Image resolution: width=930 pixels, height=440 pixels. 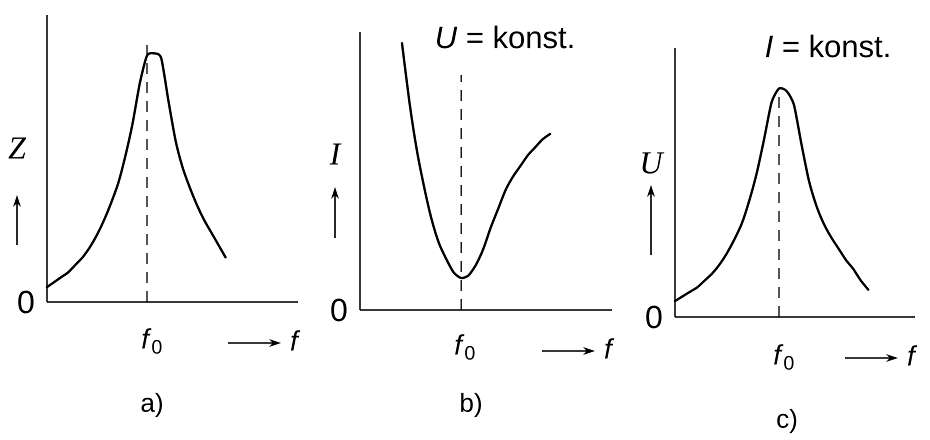 What do you see at coordinates (504, 37) in the screenshot?
I see `chart-title: U = konst.` at bounding box center [504, 37].